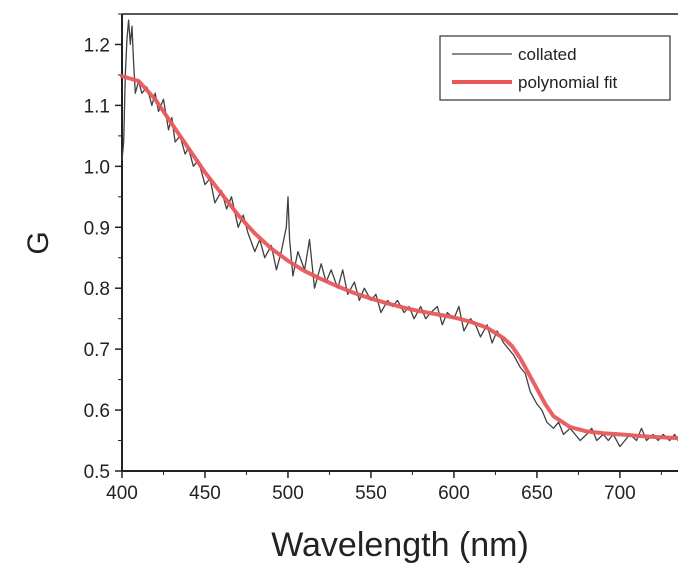 This screenshot has height=563, width=678. I want to click on legend-box, so click(555, 68).